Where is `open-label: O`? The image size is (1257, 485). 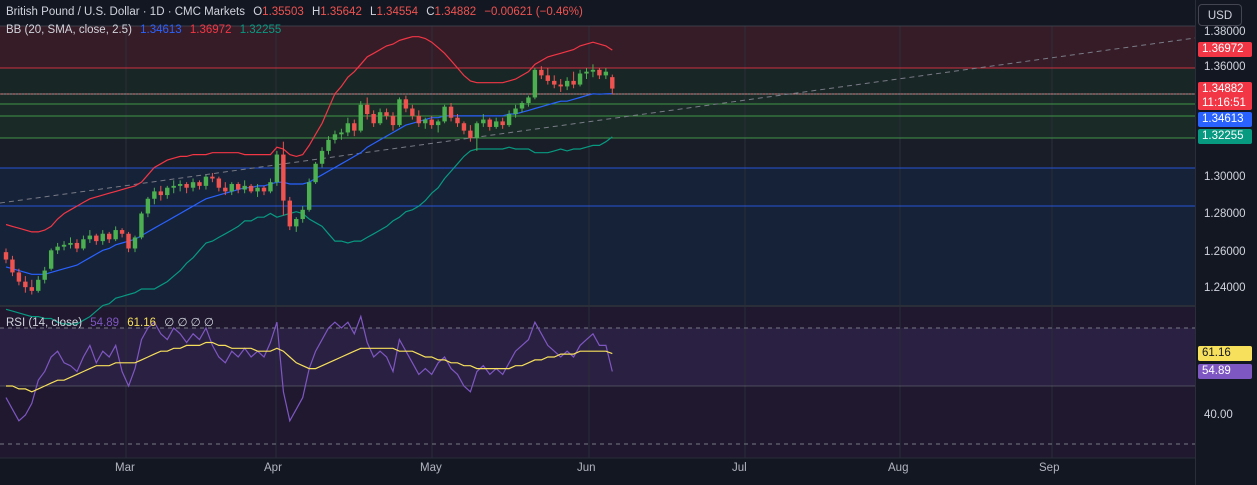 open-label: O is located at coordinates (258, 12).